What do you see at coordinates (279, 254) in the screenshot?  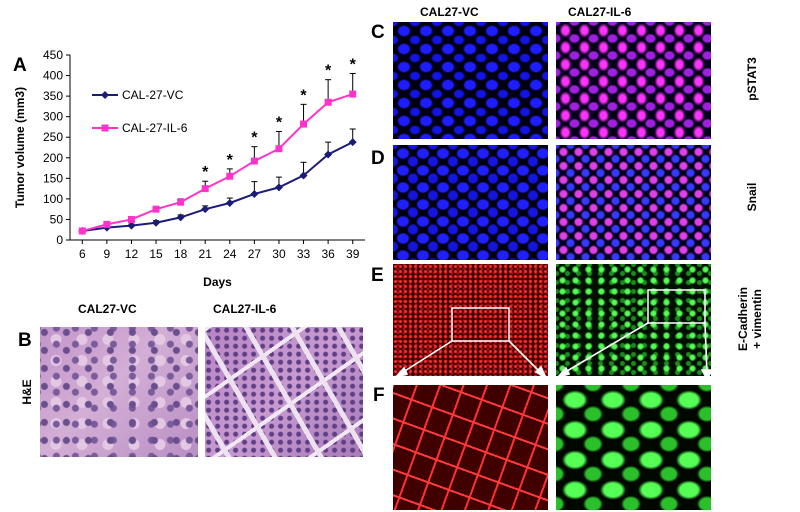 I see `x-tick-label: 30` at bounding box center [279, 254].